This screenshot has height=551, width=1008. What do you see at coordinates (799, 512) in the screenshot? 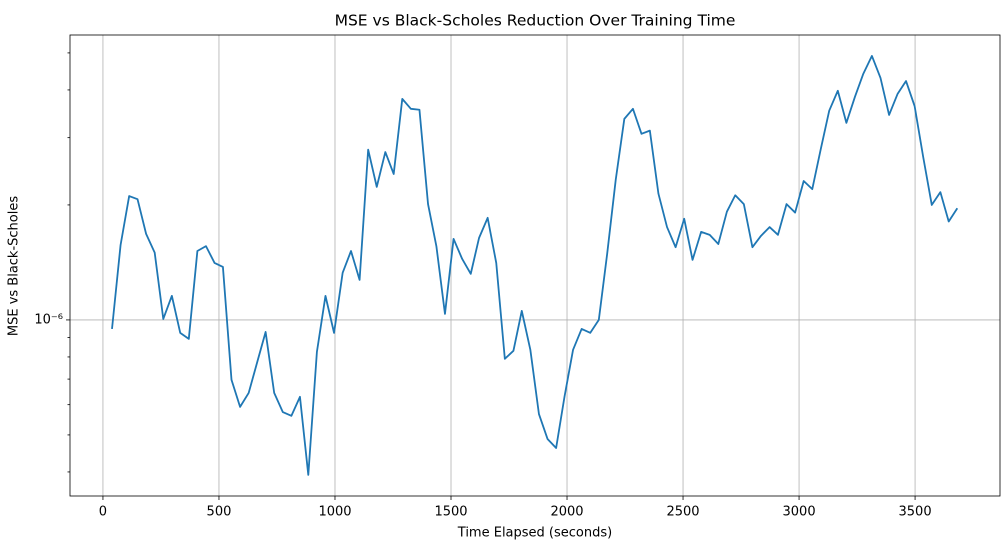
I see `x-tick-label: 3000` at bounding box center [799, 512].